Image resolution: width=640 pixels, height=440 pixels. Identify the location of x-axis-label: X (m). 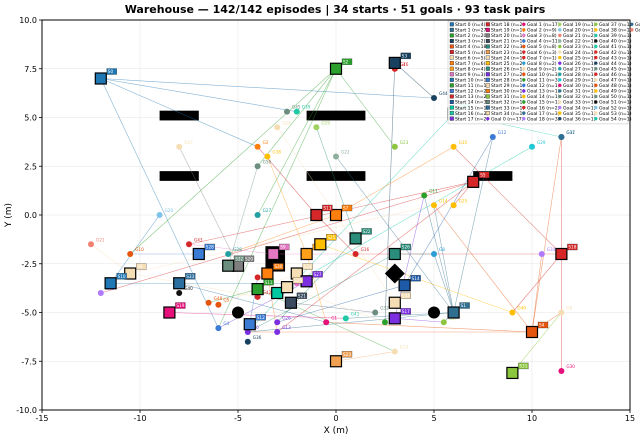
(336, 431).